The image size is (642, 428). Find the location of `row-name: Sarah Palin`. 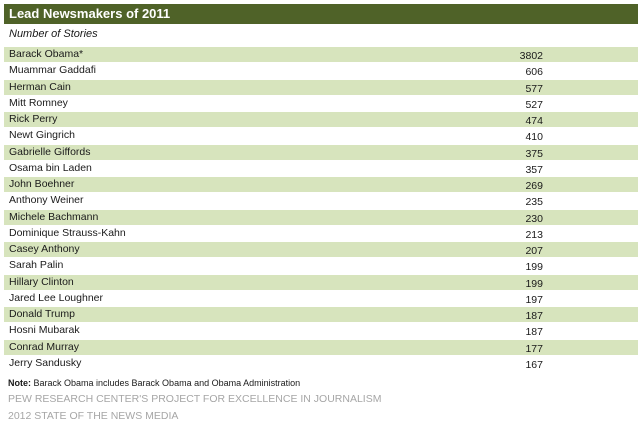

row-name: Sarah Palin is located at coordinates (36, 265).